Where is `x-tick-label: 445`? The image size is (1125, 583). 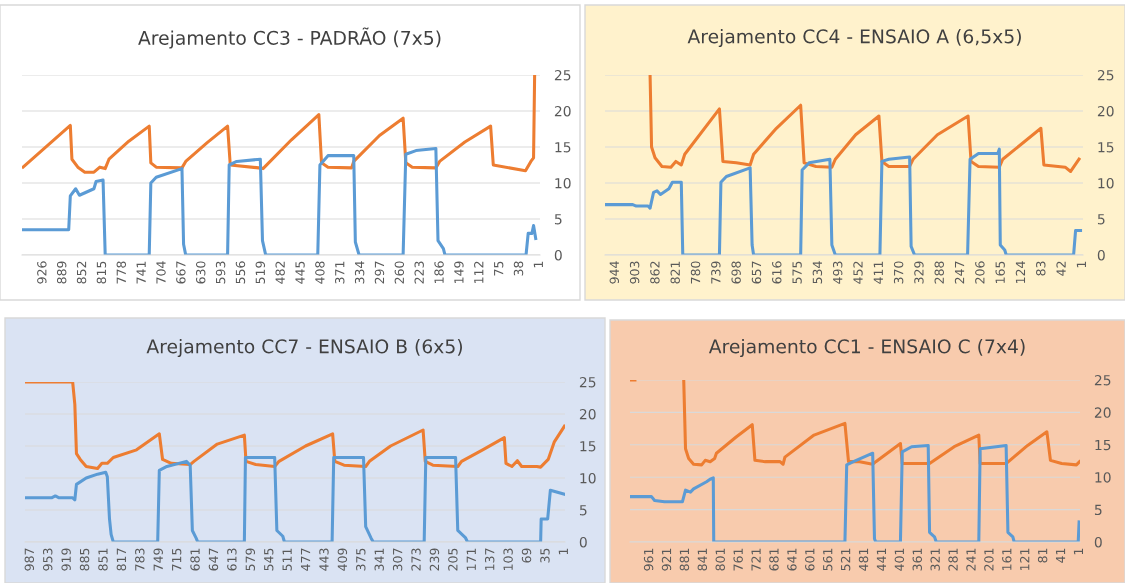
x-tick-label: 445 is located at coordinates (300, 272).